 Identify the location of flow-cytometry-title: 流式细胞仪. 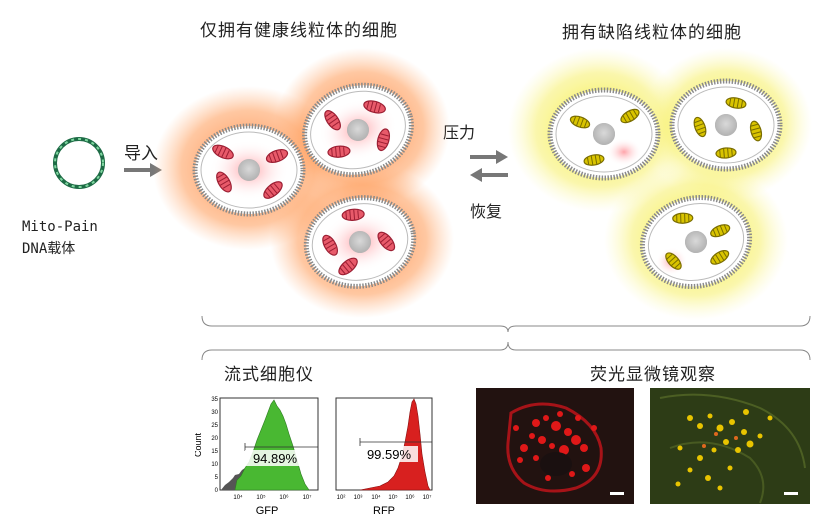
(269, 375).